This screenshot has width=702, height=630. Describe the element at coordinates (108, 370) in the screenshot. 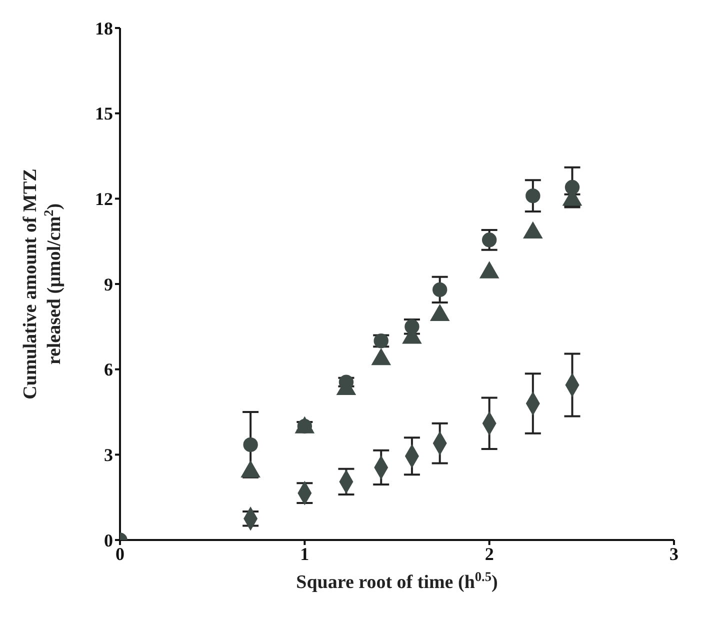

I see `y-tick-label: 6` at that location.